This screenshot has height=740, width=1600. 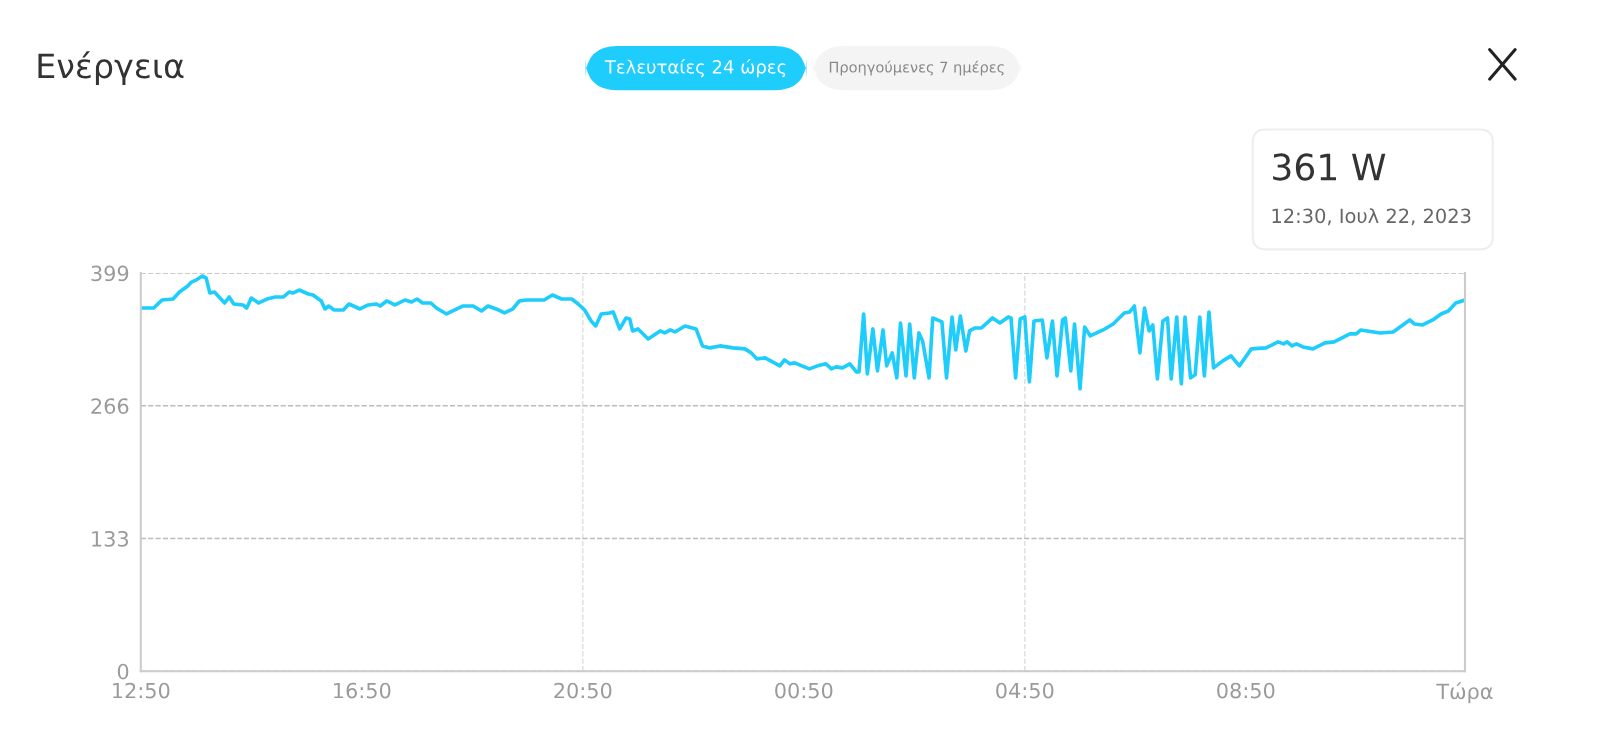 I want to click on x-tick-label: 08:50, so click(x=1246, y=690).